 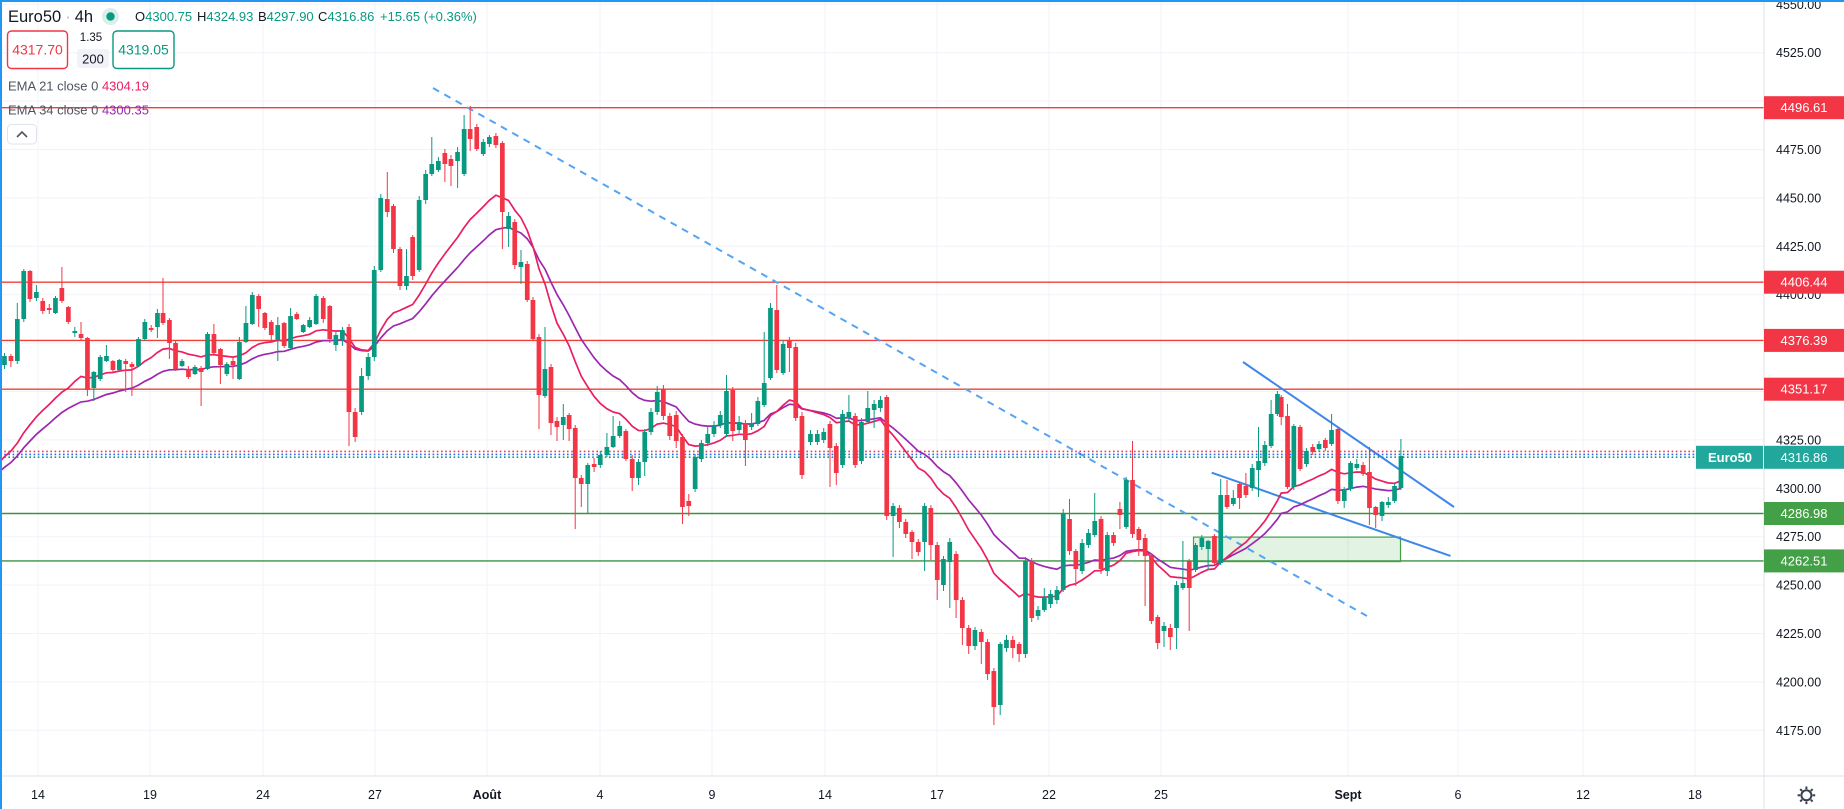 I want to click on svg-text: H4324.93, so click(x=225, y=16).